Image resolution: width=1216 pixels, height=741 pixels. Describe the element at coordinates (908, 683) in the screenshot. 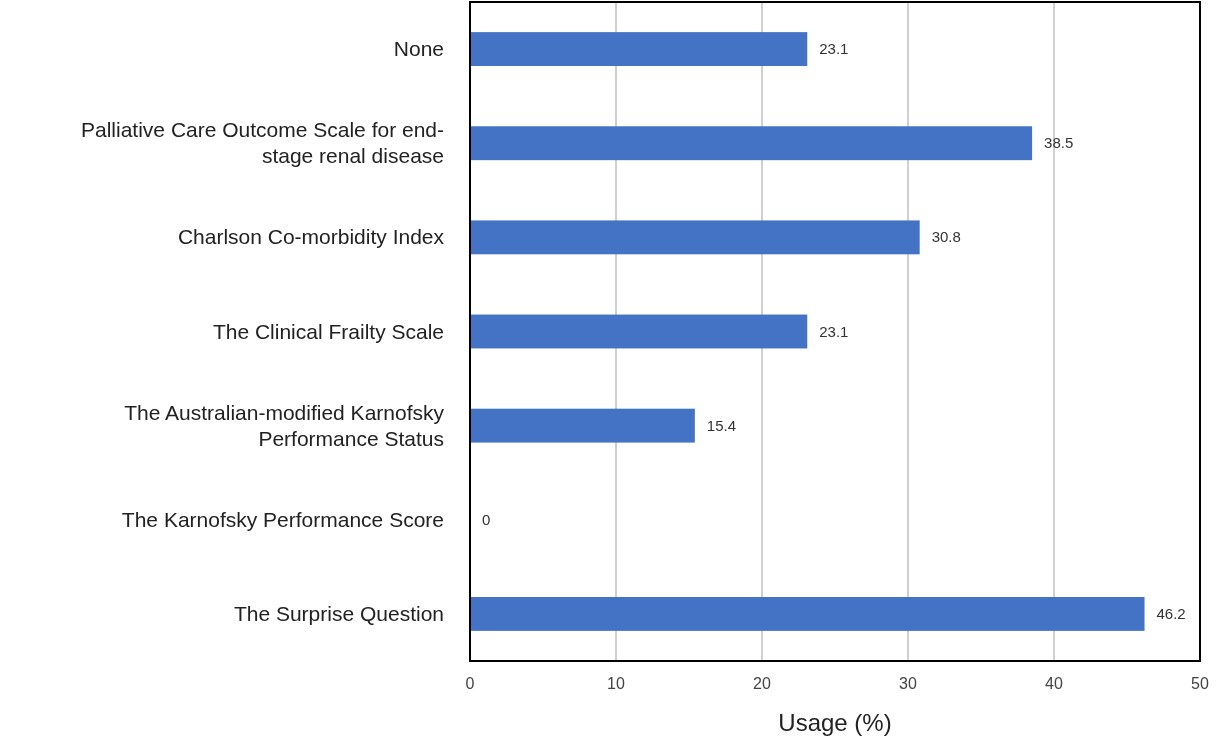

I see `x-tick-label: 30` at that location.